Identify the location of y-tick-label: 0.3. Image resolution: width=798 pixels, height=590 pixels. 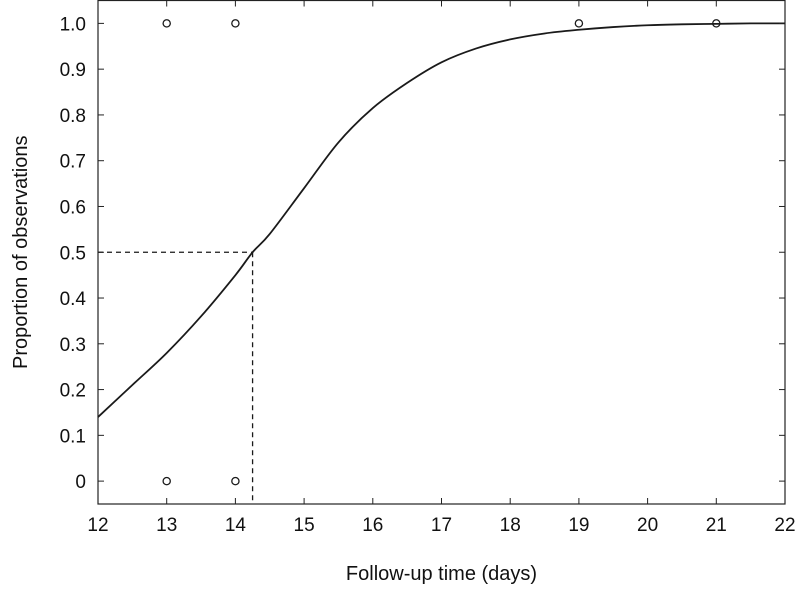
(73, 345).